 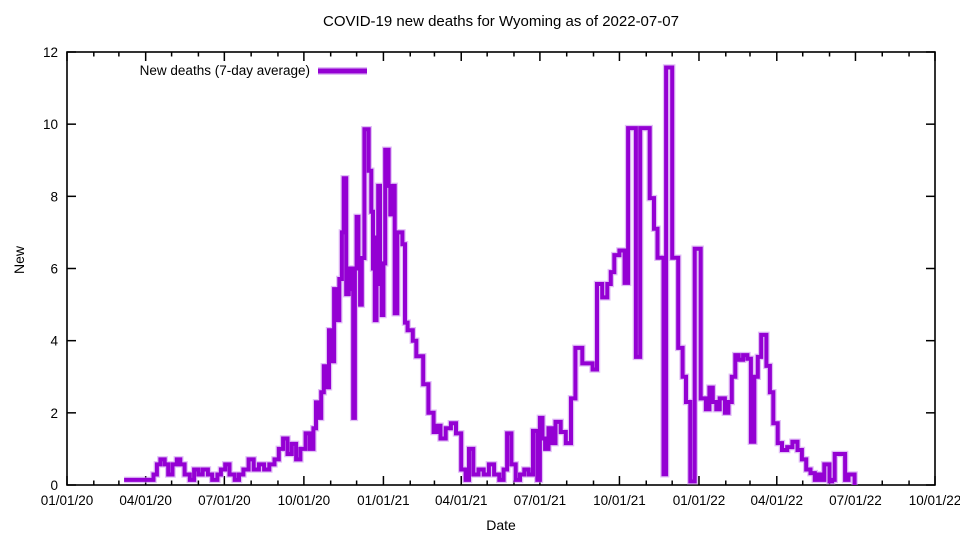 I want to click on x-tick-label: 07/01/22, so click(x=855, y=500).